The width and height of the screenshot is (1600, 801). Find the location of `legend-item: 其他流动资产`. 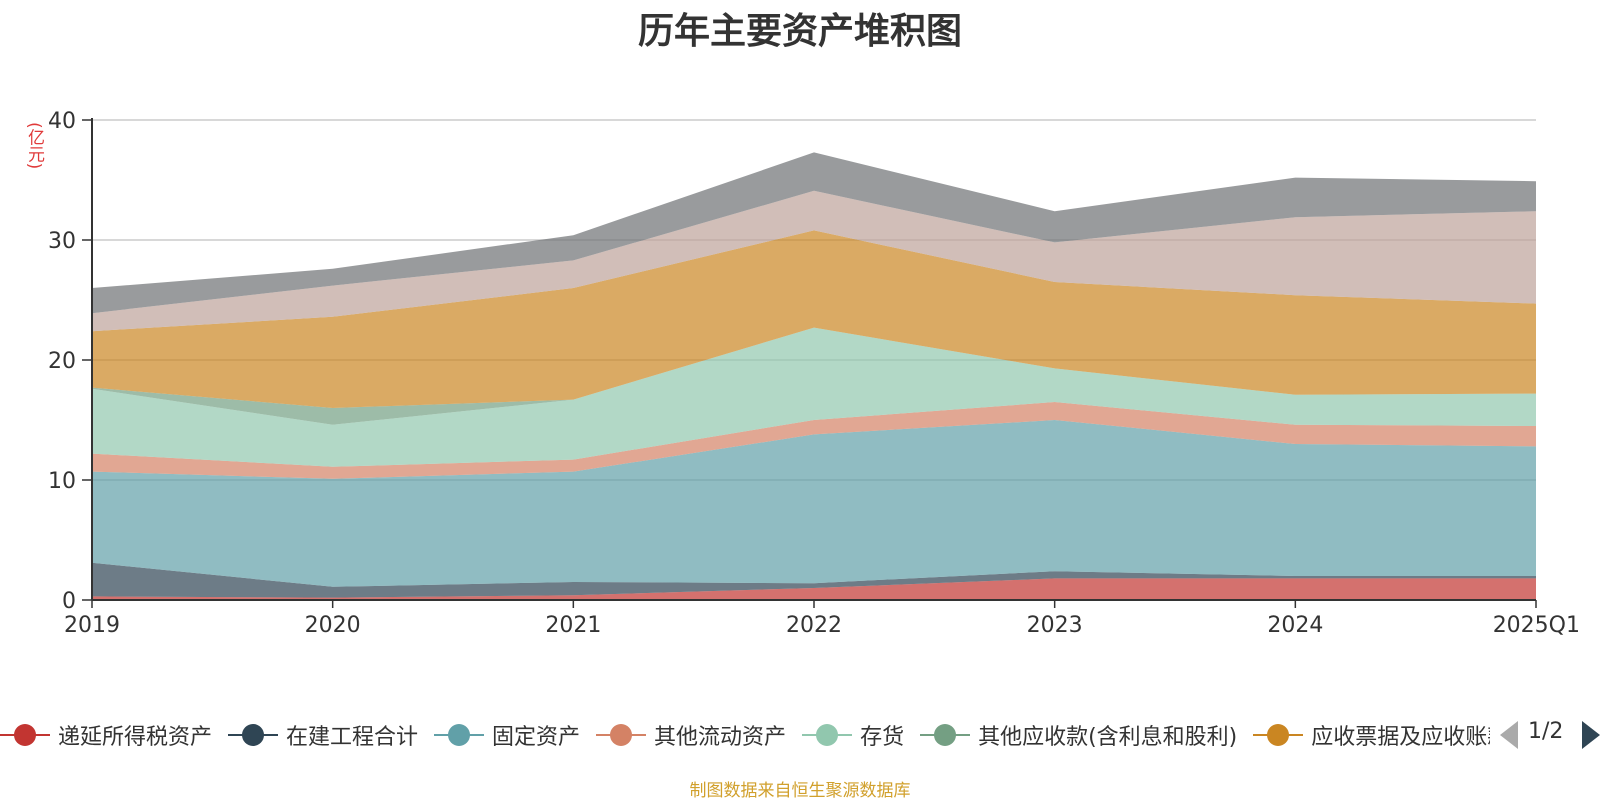

legend-item: 其他流动资产 is located at coordinates (691, 735).